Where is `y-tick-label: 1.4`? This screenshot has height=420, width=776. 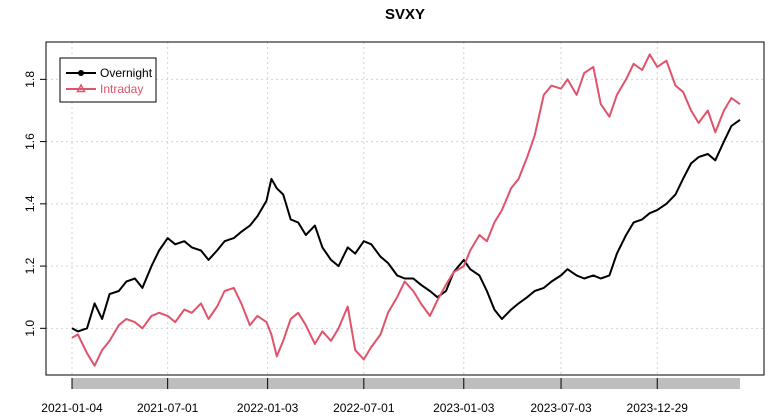
y-tick-label: 1.4 is located at coordinates (30, 203).